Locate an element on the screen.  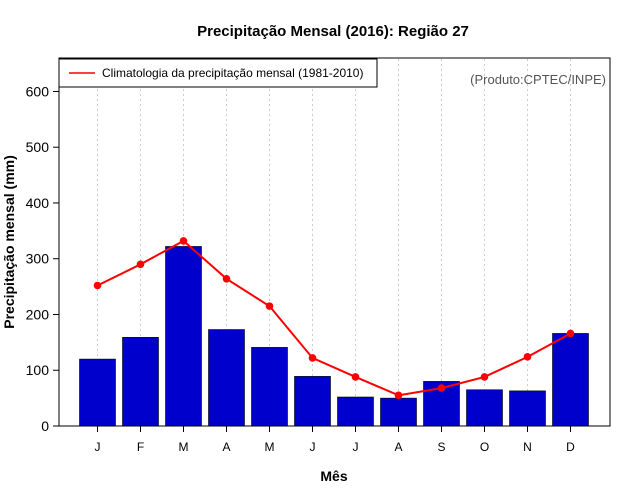
y-axis-label: Precipitação mensal (mm) is located at coordinates (9, 242).